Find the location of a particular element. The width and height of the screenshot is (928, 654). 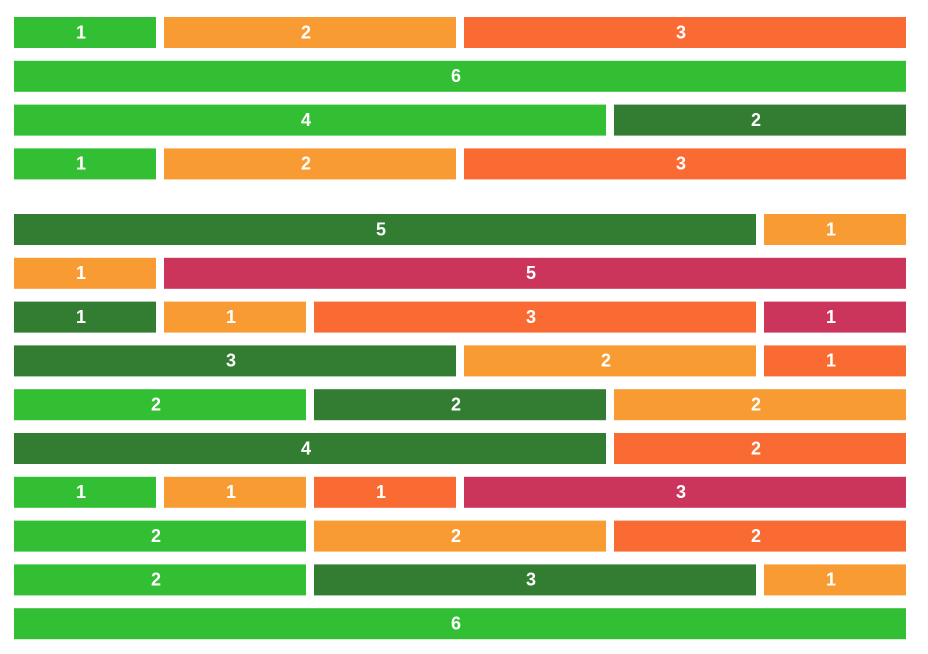

bar-row: 1 1 3 1 is located at coordinates (460, 317).